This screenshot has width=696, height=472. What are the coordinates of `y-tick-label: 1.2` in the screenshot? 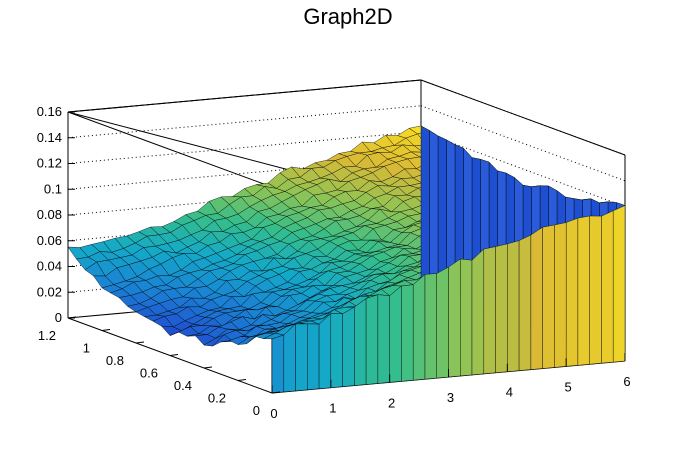 It's located at (47, 335).